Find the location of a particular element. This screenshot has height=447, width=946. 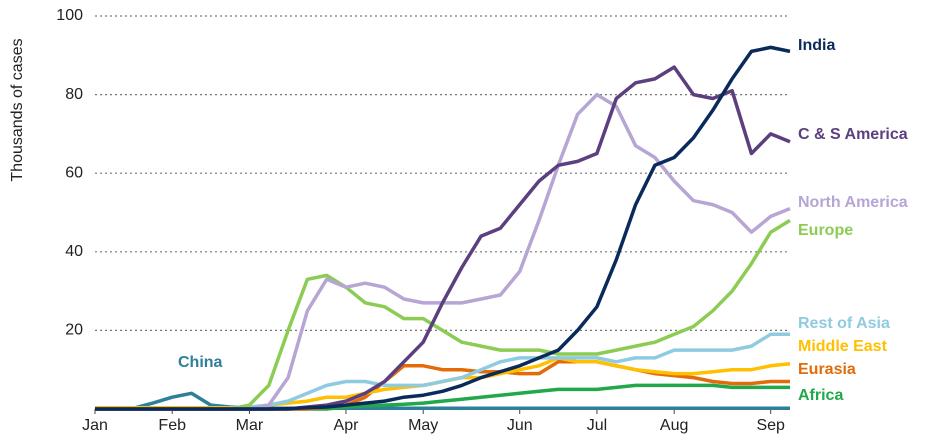

series-label: C & S America is located at coordinates (853, 134).